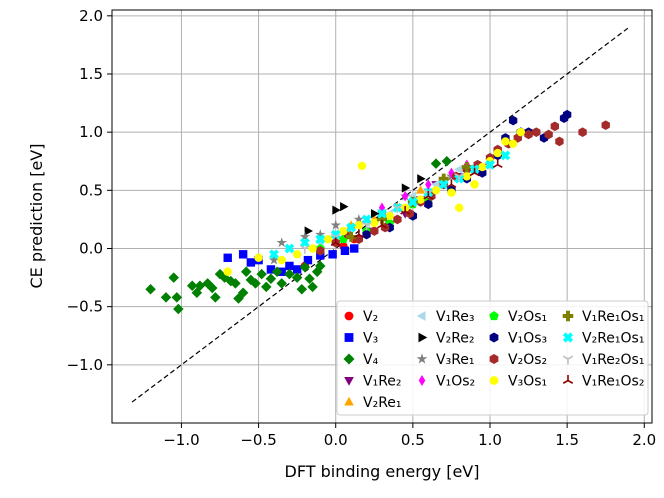 The width and height of the screenshot is (664, 498). I want to click on legend-item: V₁Os₃, so click(518, 339).